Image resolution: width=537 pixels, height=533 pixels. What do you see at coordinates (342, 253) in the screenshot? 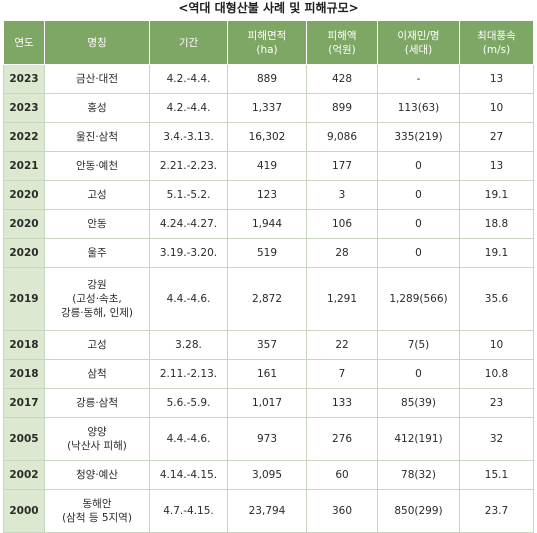
I see `cell-amount: 28` at bounding box center [342, 253].